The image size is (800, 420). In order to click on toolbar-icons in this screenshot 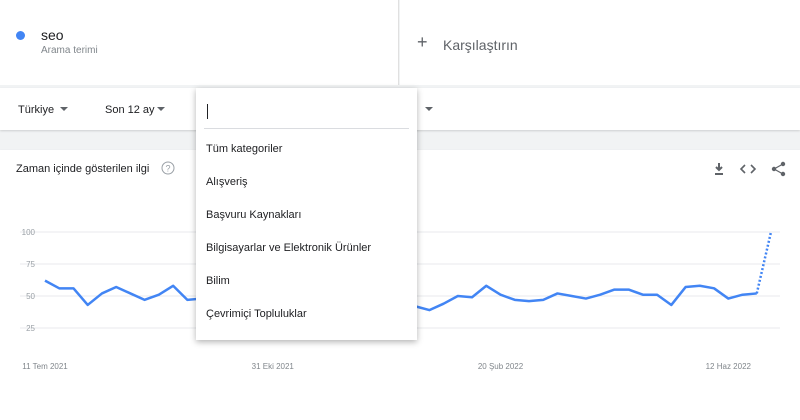, I will do `click(752, 169)`.